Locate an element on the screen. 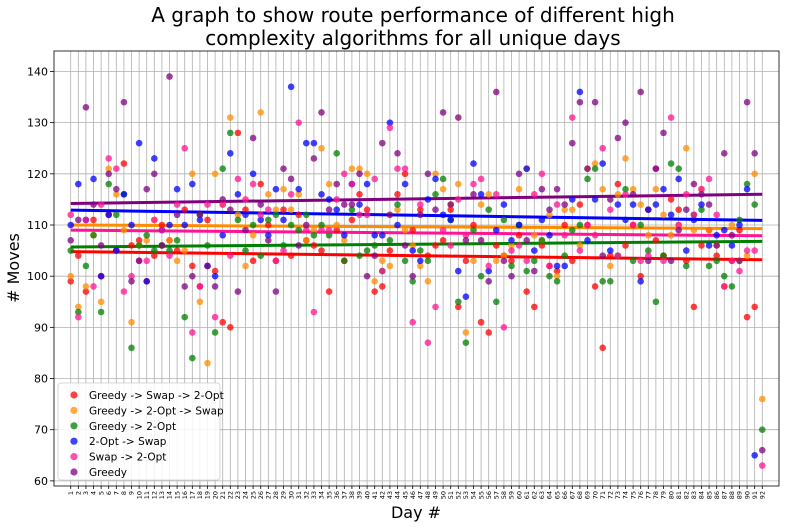  x-tick-label-18: 19 is located at coordinates (208, 495).